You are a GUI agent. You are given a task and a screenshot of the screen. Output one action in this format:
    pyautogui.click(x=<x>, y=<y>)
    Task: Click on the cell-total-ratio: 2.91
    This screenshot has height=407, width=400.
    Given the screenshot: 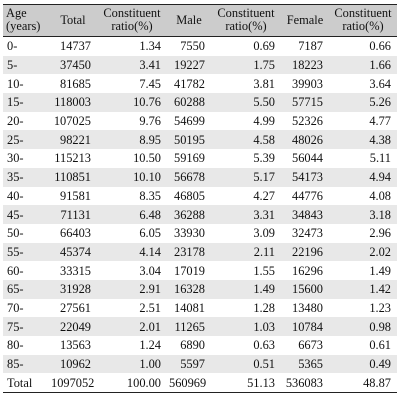 What is the action you would take?
    pyautogui.click(x=132, y=289)
    